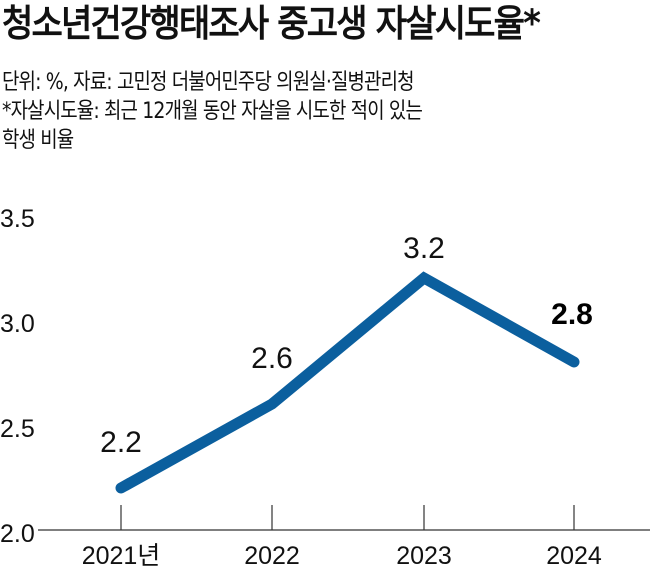 The height and width of the screenshot is (570, 650). I want to click on y-tick-label: 2.0, so click(17, 534).